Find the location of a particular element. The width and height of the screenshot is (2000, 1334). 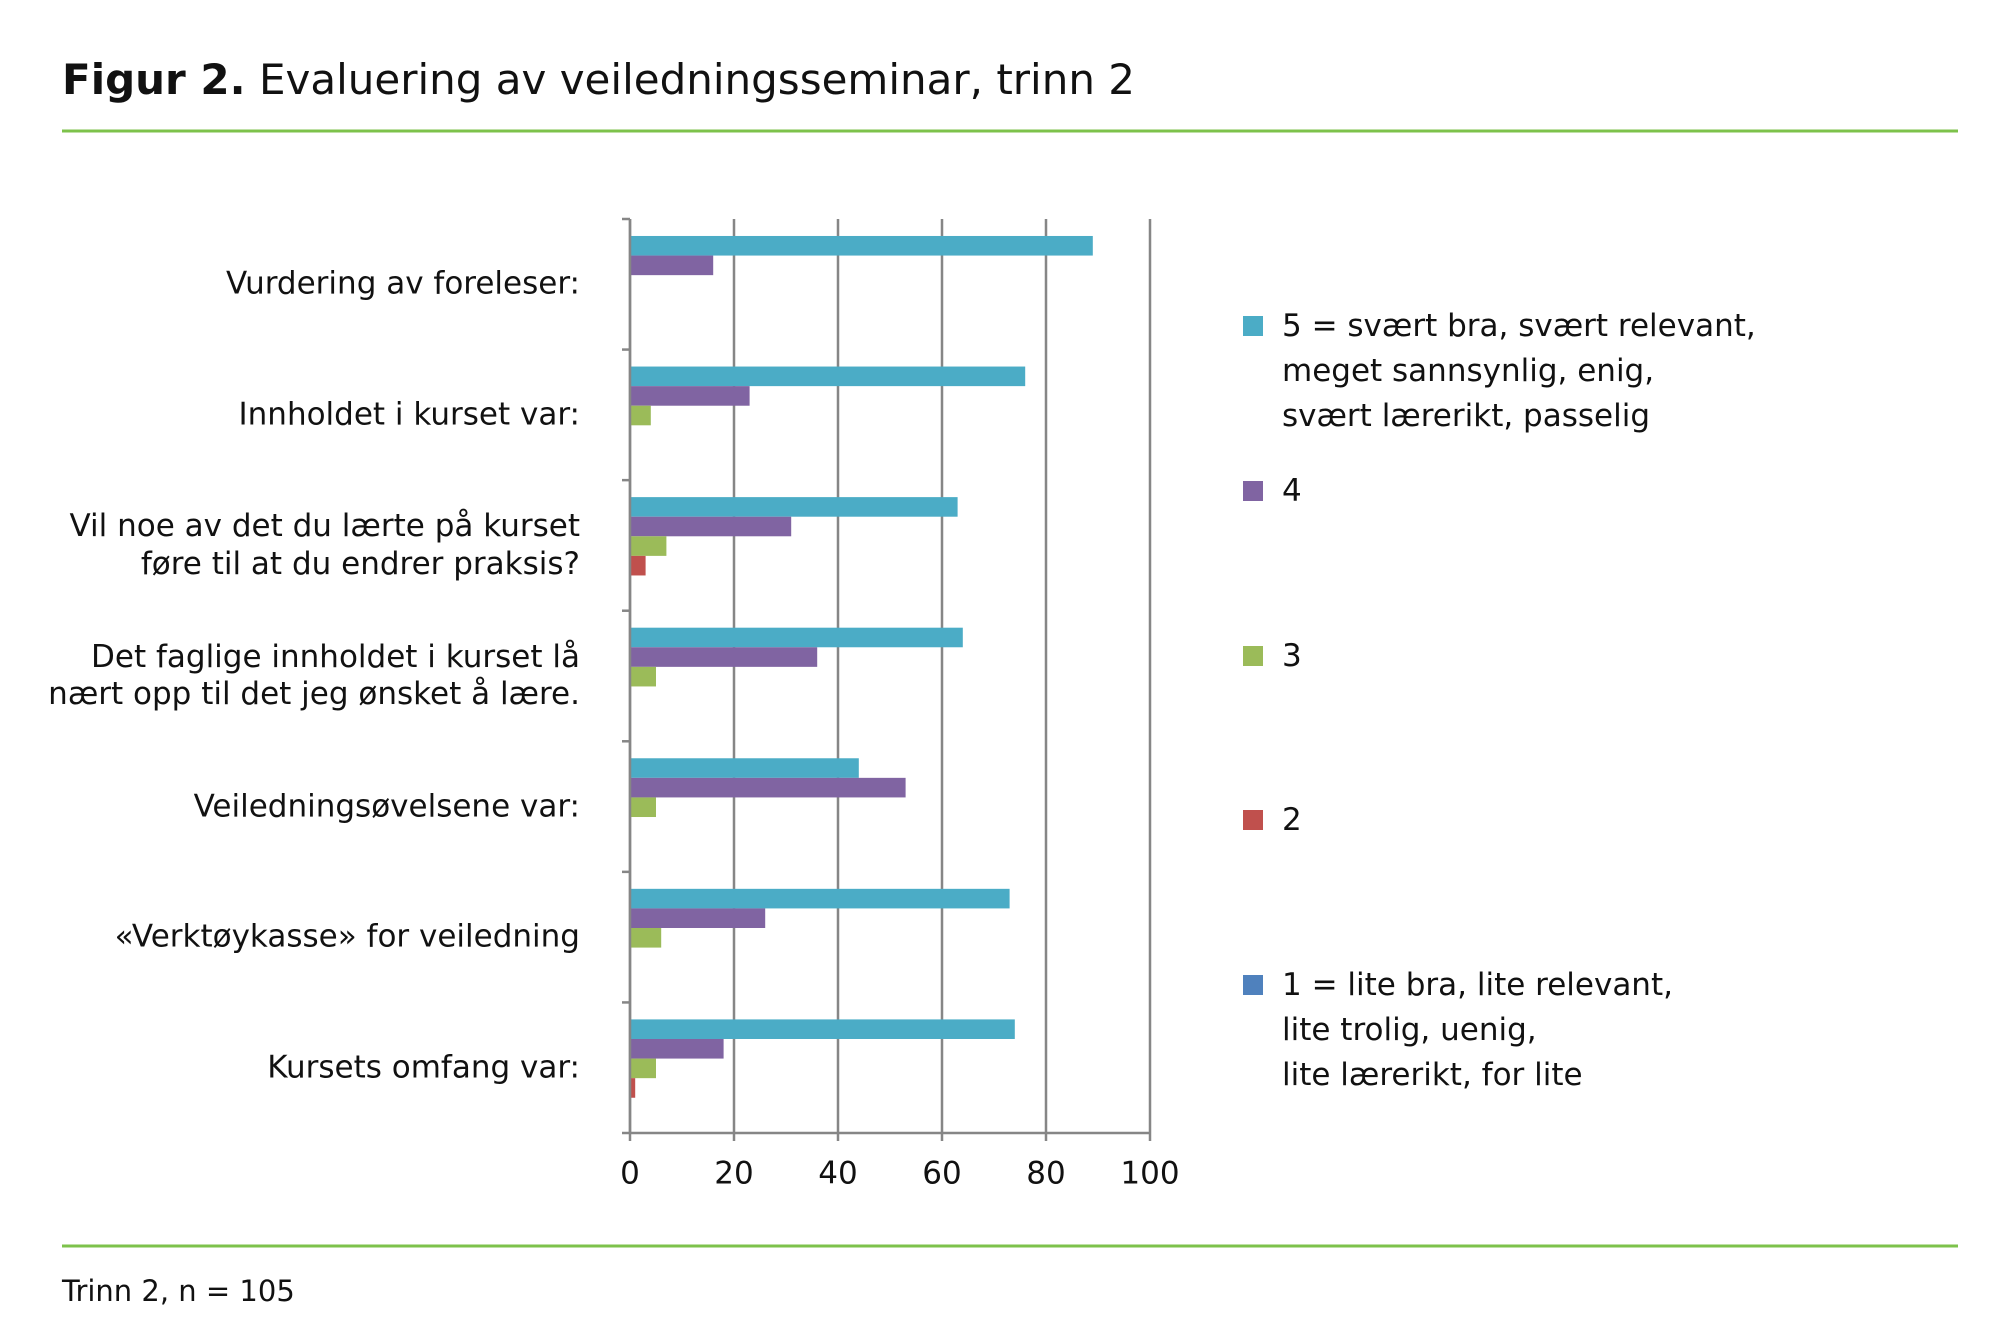

legend-label: 3 is located at coordinates (1292, 656).